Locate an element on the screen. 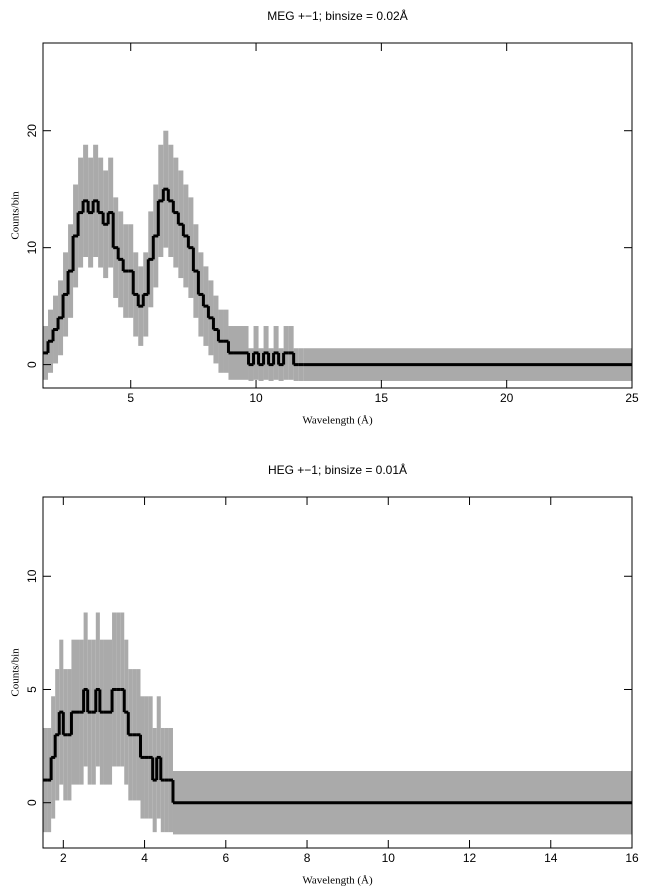 The image size is (649, 891). x-tick-label: 14 is located at coordinates (551, 858).